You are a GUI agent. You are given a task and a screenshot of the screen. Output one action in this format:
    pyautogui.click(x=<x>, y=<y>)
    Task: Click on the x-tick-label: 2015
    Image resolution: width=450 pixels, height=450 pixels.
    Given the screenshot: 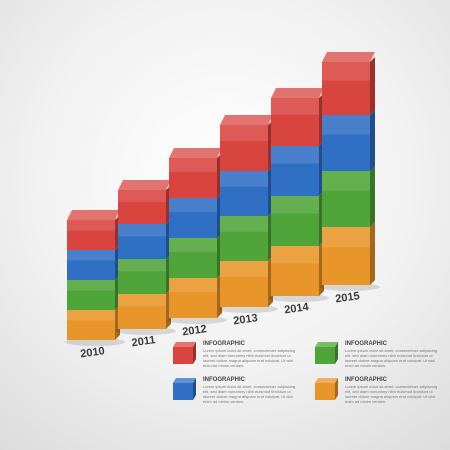 What is the action you would take?
    pyautogui.click(x=348, y=297)
    